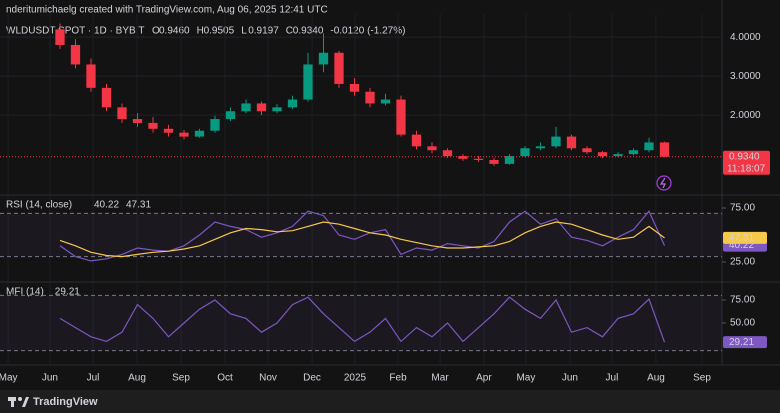 Image resolution: width=780 pixels, height=413 pixels. Describe the element at coordinates (75, 31) in the screenshot. I see `legend-symbol: WLDUSDT SPOT · 1D · BYBIT` at that location.